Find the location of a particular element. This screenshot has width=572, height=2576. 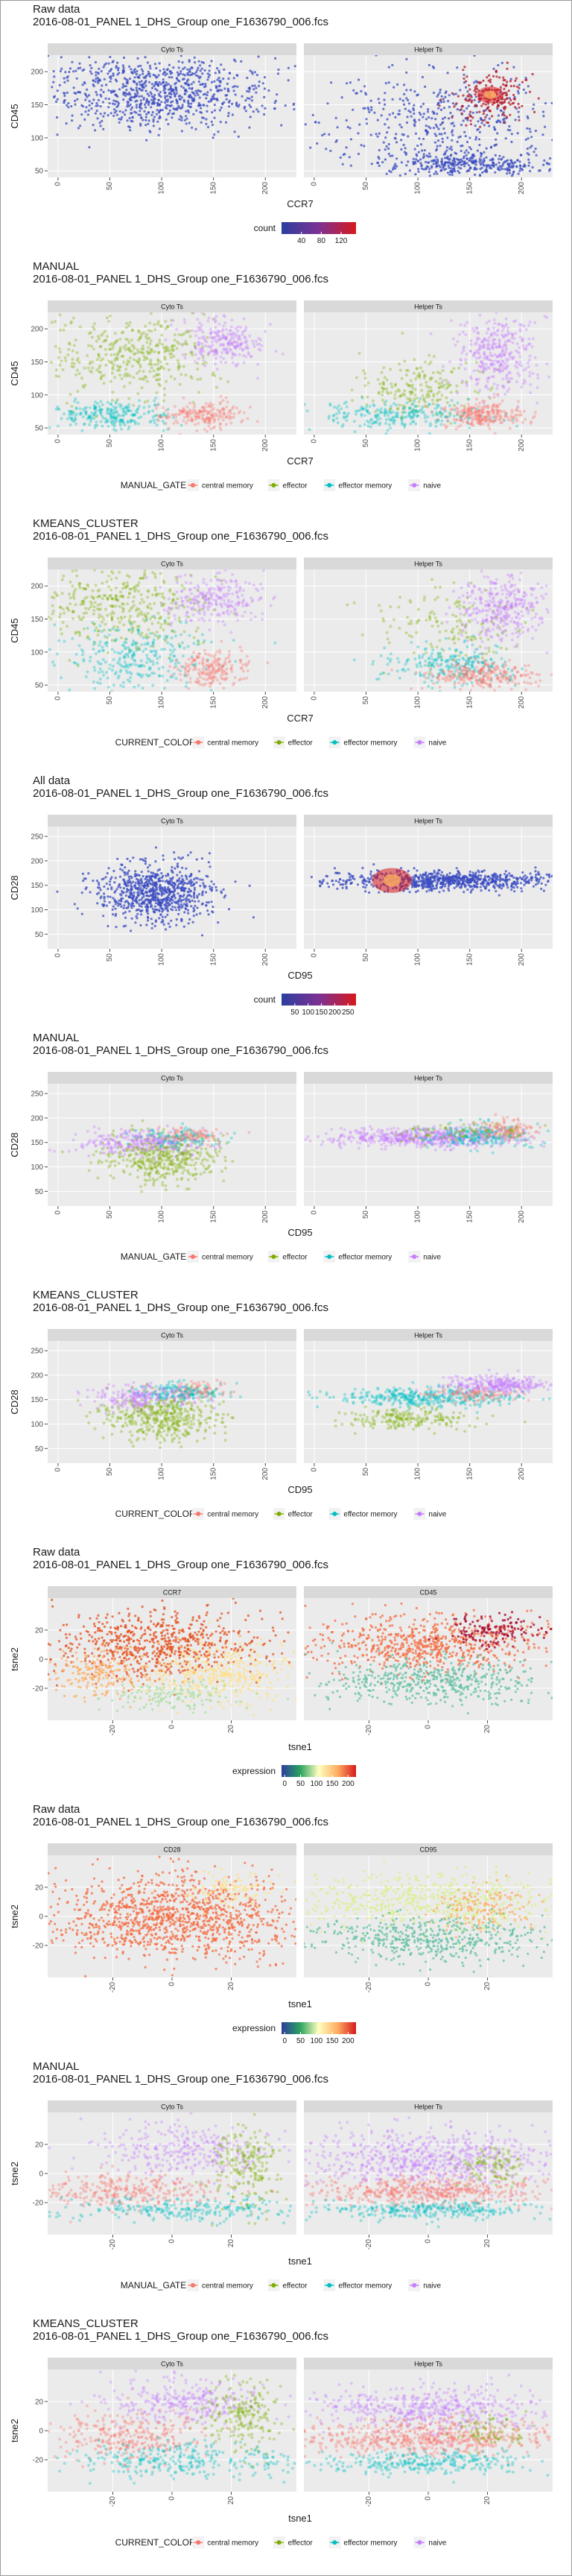

plot-title: Raw data is located at coordinates (56, 9).